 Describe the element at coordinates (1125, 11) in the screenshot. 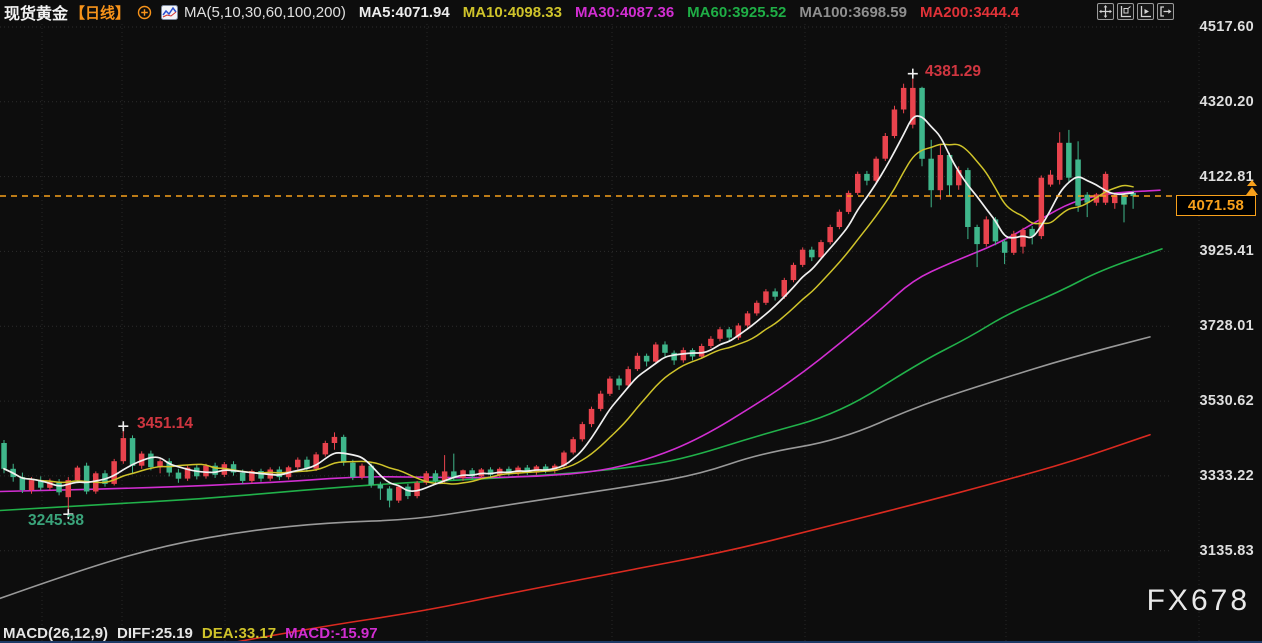

I see `price-axis-tool-icon` at that location.